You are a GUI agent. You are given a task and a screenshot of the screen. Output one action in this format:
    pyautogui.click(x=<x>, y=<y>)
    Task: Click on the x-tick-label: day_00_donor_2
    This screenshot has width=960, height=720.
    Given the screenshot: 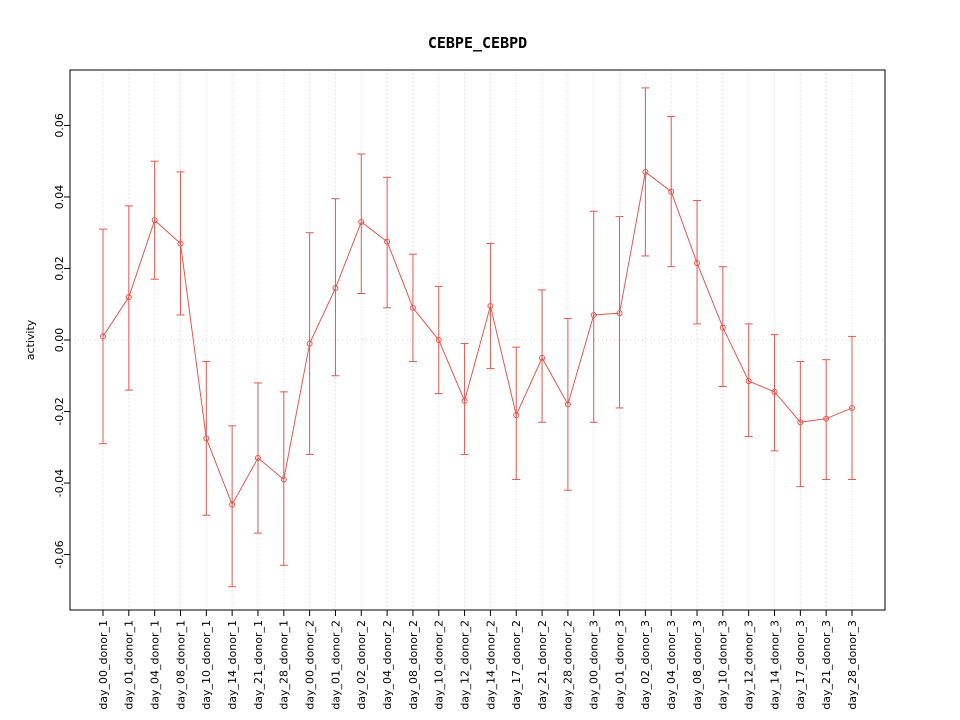 What is the action you would take?
    pyautogui.click(x=309, y=665)
    